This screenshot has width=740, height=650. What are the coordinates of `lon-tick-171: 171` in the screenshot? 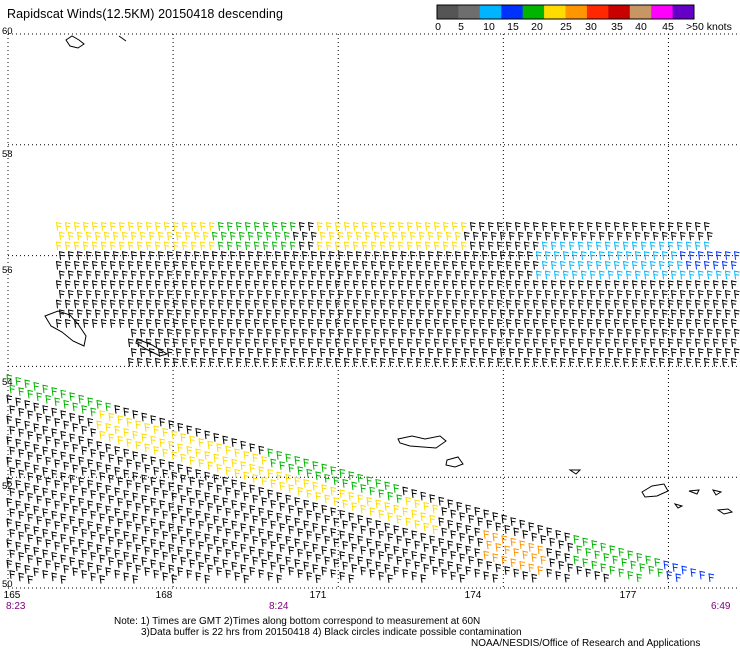 It's located at (318, 595).